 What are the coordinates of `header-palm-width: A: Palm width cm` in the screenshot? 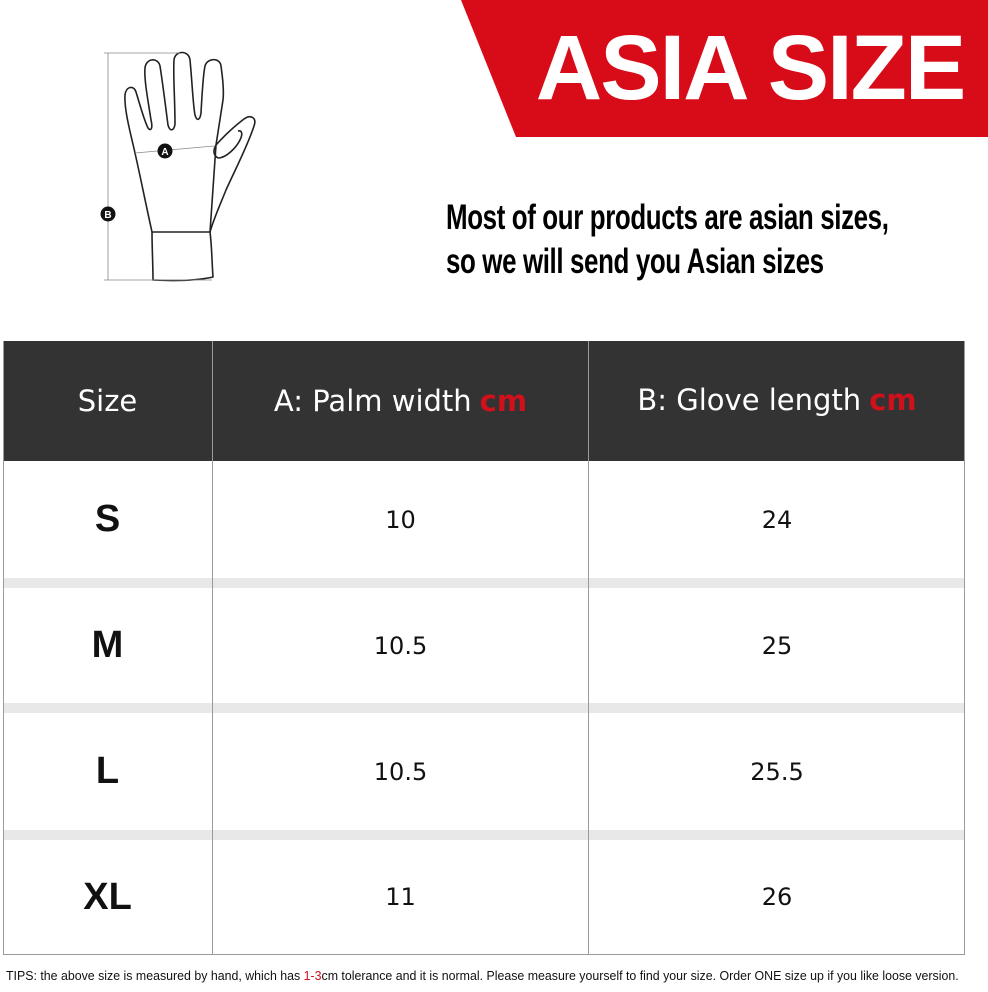 It's located at (400, 401).